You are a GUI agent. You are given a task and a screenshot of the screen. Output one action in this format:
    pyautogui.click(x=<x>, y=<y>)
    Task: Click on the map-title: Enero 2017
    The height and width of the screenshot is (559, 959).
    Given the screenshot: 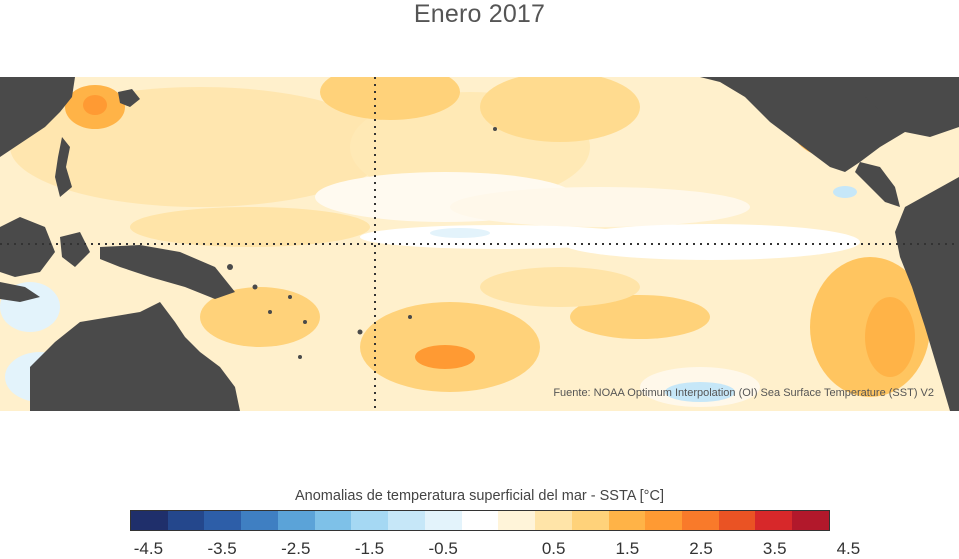 What is the action you would take?
    pyautogui.click(x=479, y=14)
    